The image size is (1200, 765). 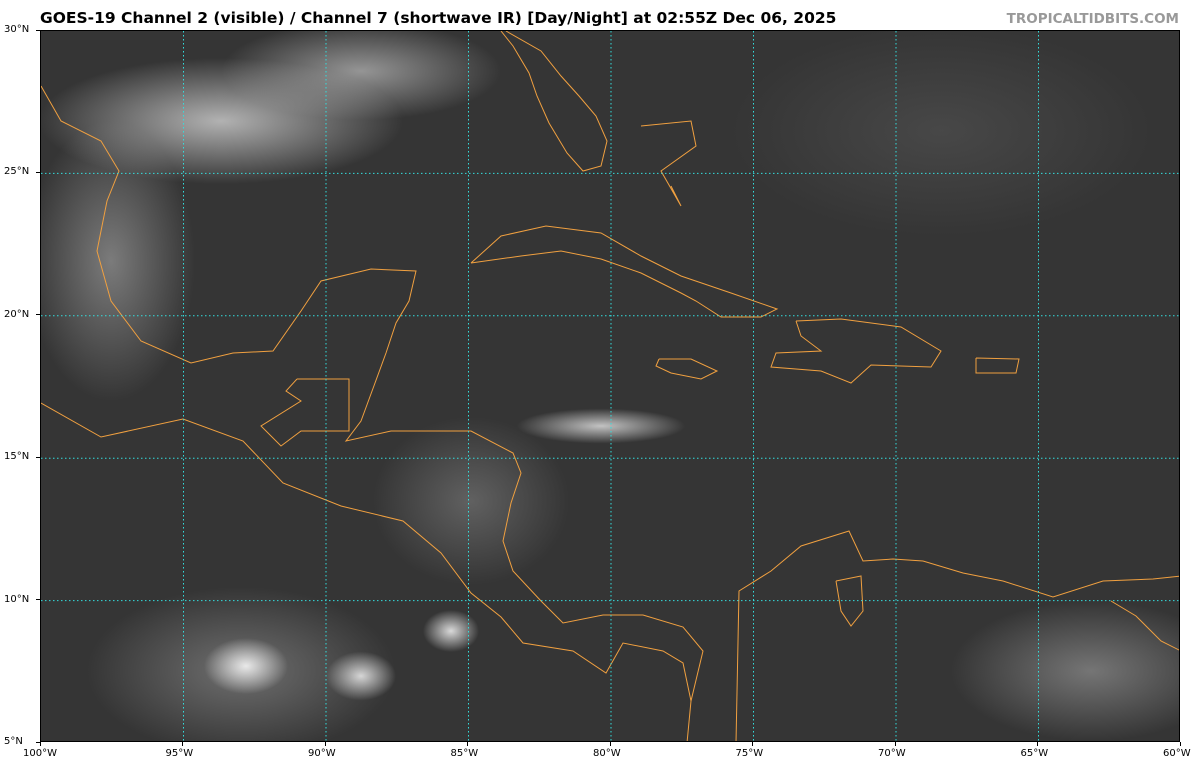 What do you see at coordinates (13, 741) in the screenshot?
I see `lat-tick-label: 5°N` at bounding box center [13, 741].